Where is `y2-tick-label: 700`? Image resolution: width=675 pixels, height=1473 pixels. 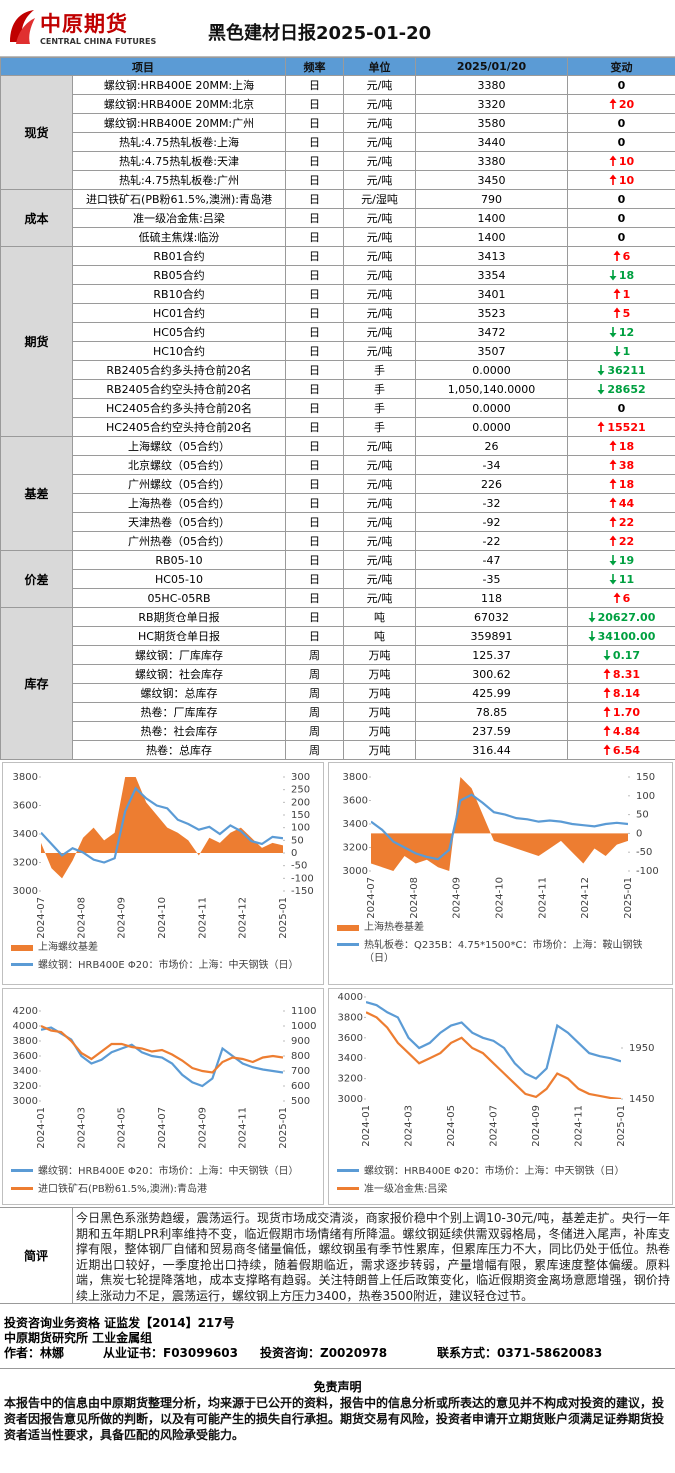 y2-tick-label: 700 is located at coordinates (300, 1071).